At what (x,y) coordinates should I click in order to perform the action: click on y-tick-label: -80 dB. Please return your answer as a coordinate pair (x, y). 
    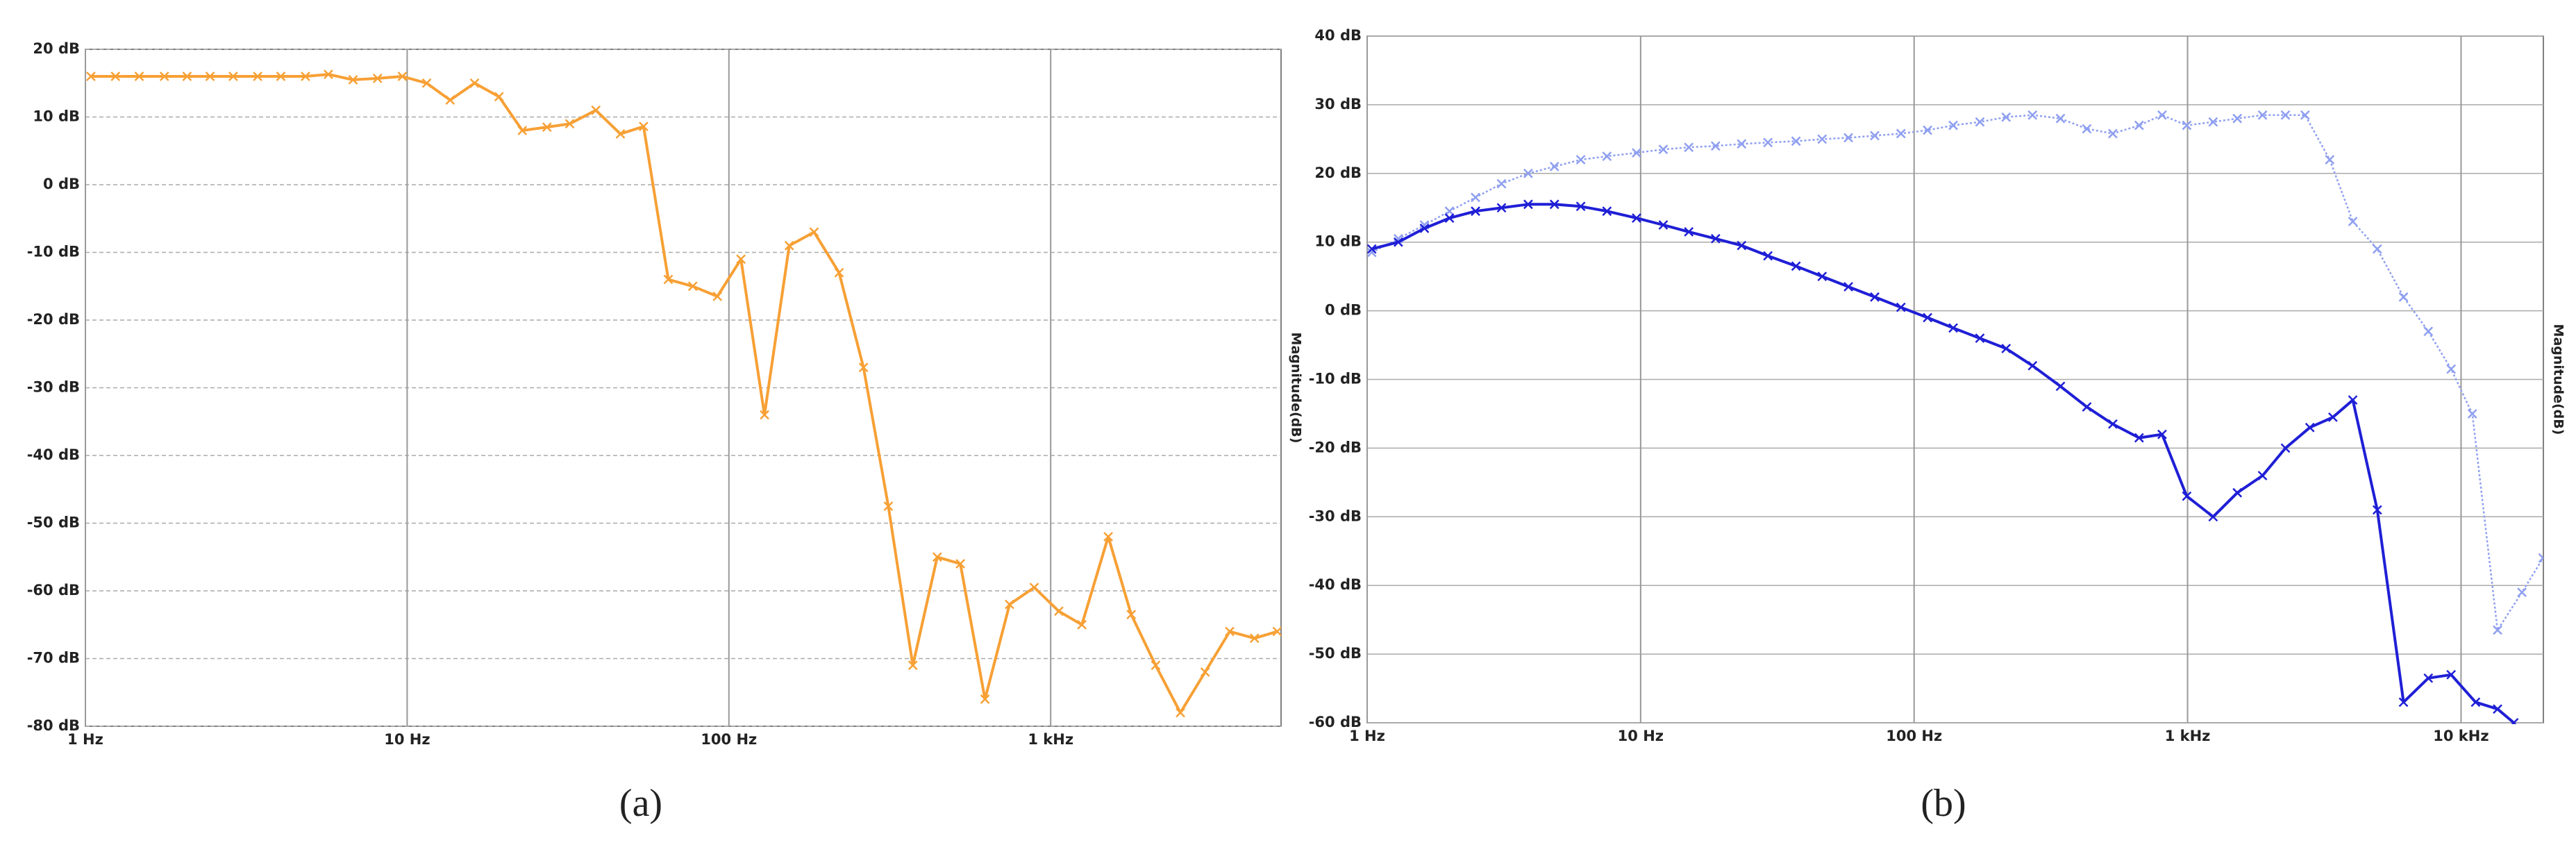
    Looking at the image, I should click on (53, 725).